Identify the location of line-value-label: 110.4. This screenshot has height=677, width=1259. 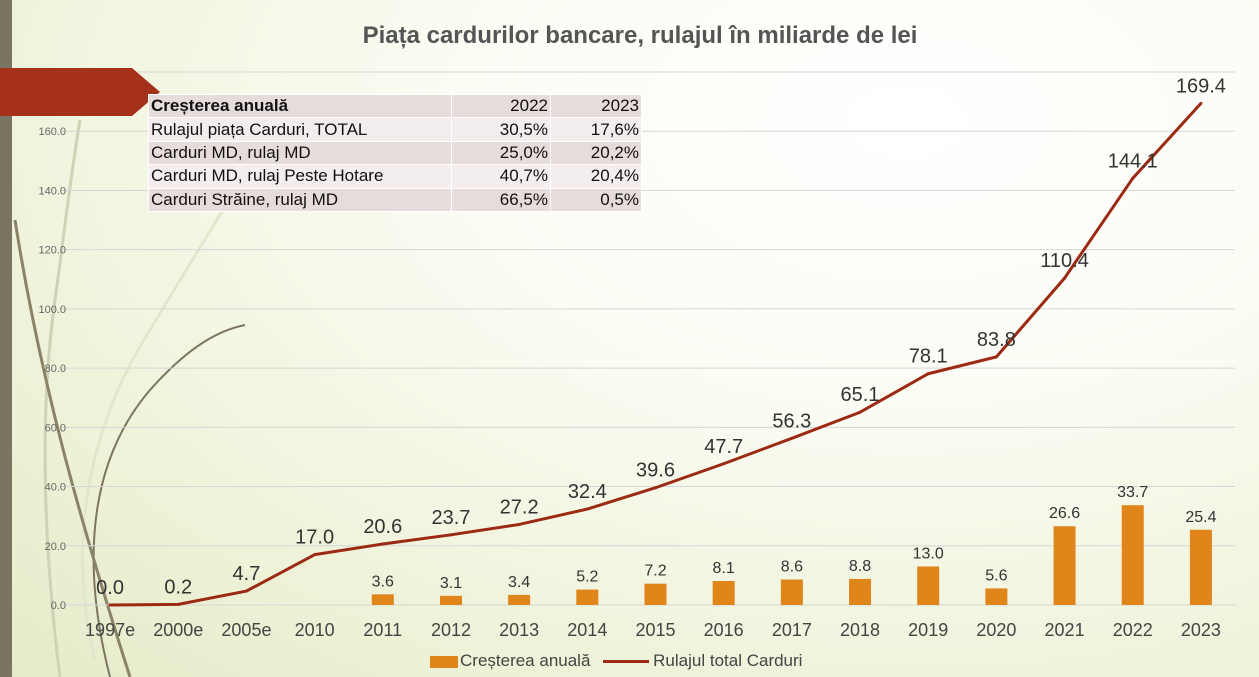
(1064, 261).